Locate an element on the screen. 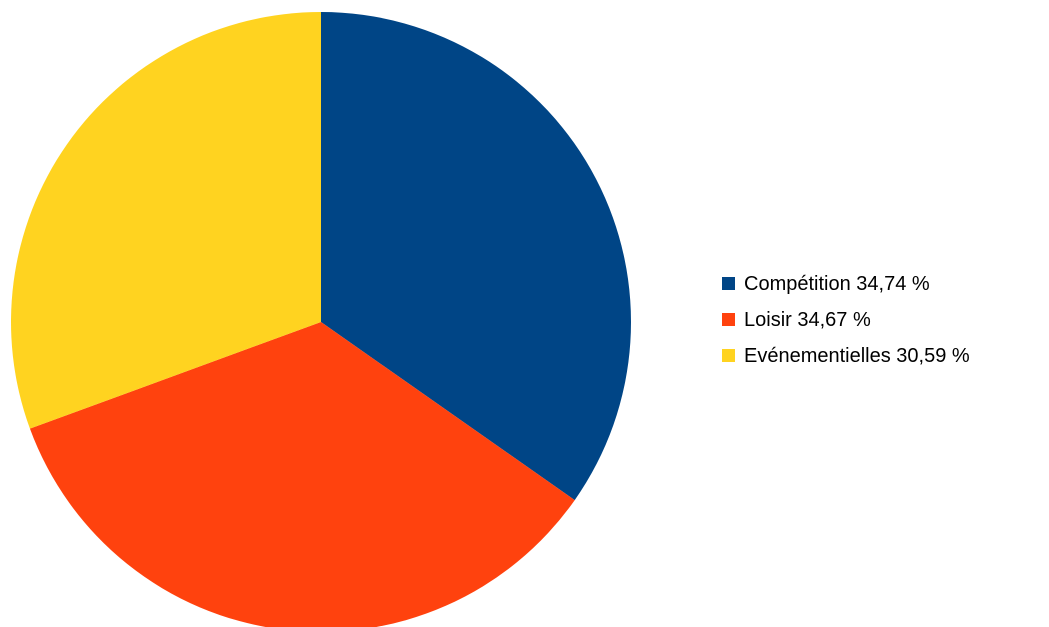  legend-label: Evénementielles 30,59 % is located at coordinates (857, 356).